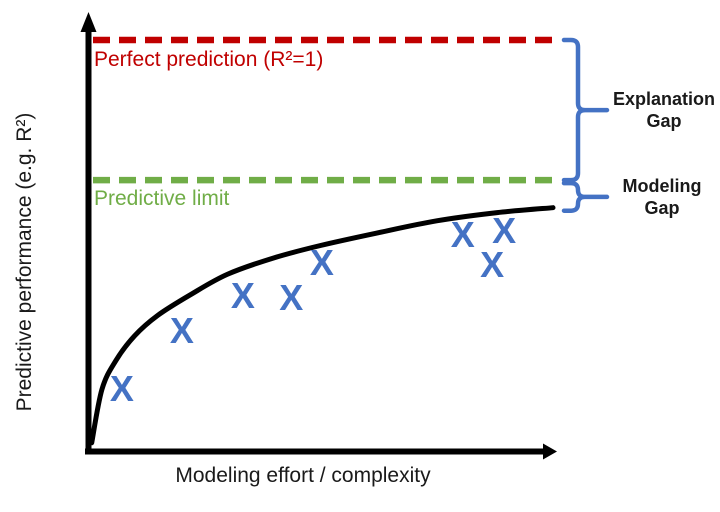  Describe the element at coordinates (209, 59) in the screenshot. I see `perfect-prediction-label: Perfect prediction (R²=1)` at that location.